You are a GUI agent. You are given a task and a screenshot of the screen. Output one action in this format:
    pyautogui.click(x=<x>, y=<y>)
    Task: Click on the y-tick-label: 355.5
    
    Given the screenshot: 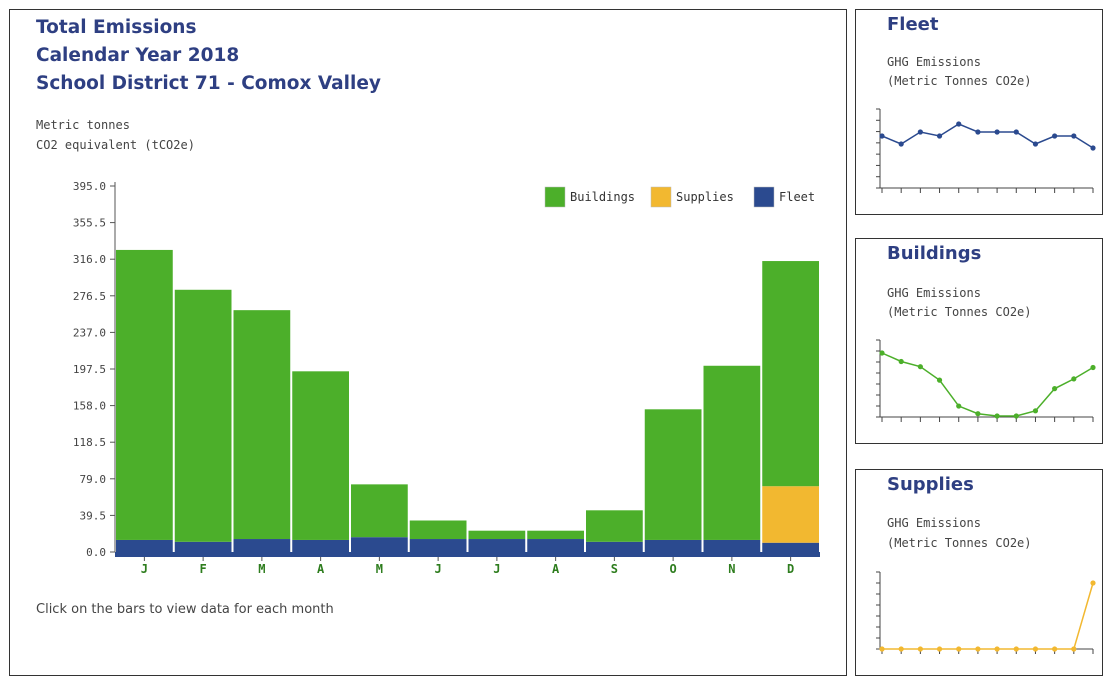 What is the action you would take?
    pyautogui.click(x=89, y=223)
    